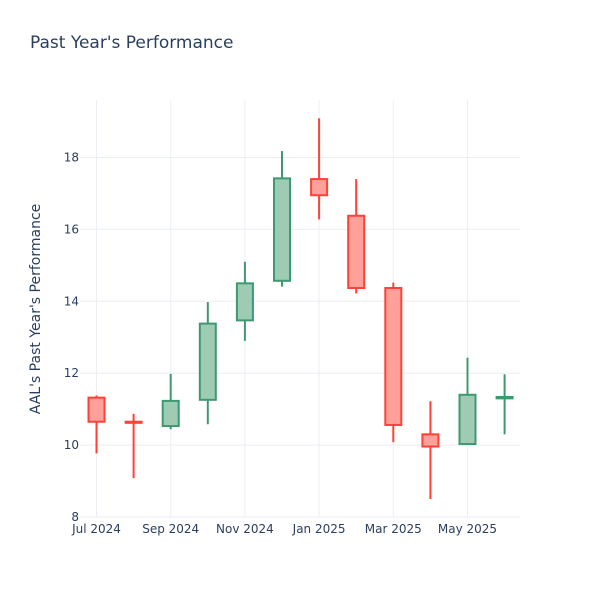 The height and width of the screenshot is (600, 600). What do you see at coordinates (132, 43) in the screenshot?
I see `chart-title: Past Year's Performance` at bounding box center [132, 43].